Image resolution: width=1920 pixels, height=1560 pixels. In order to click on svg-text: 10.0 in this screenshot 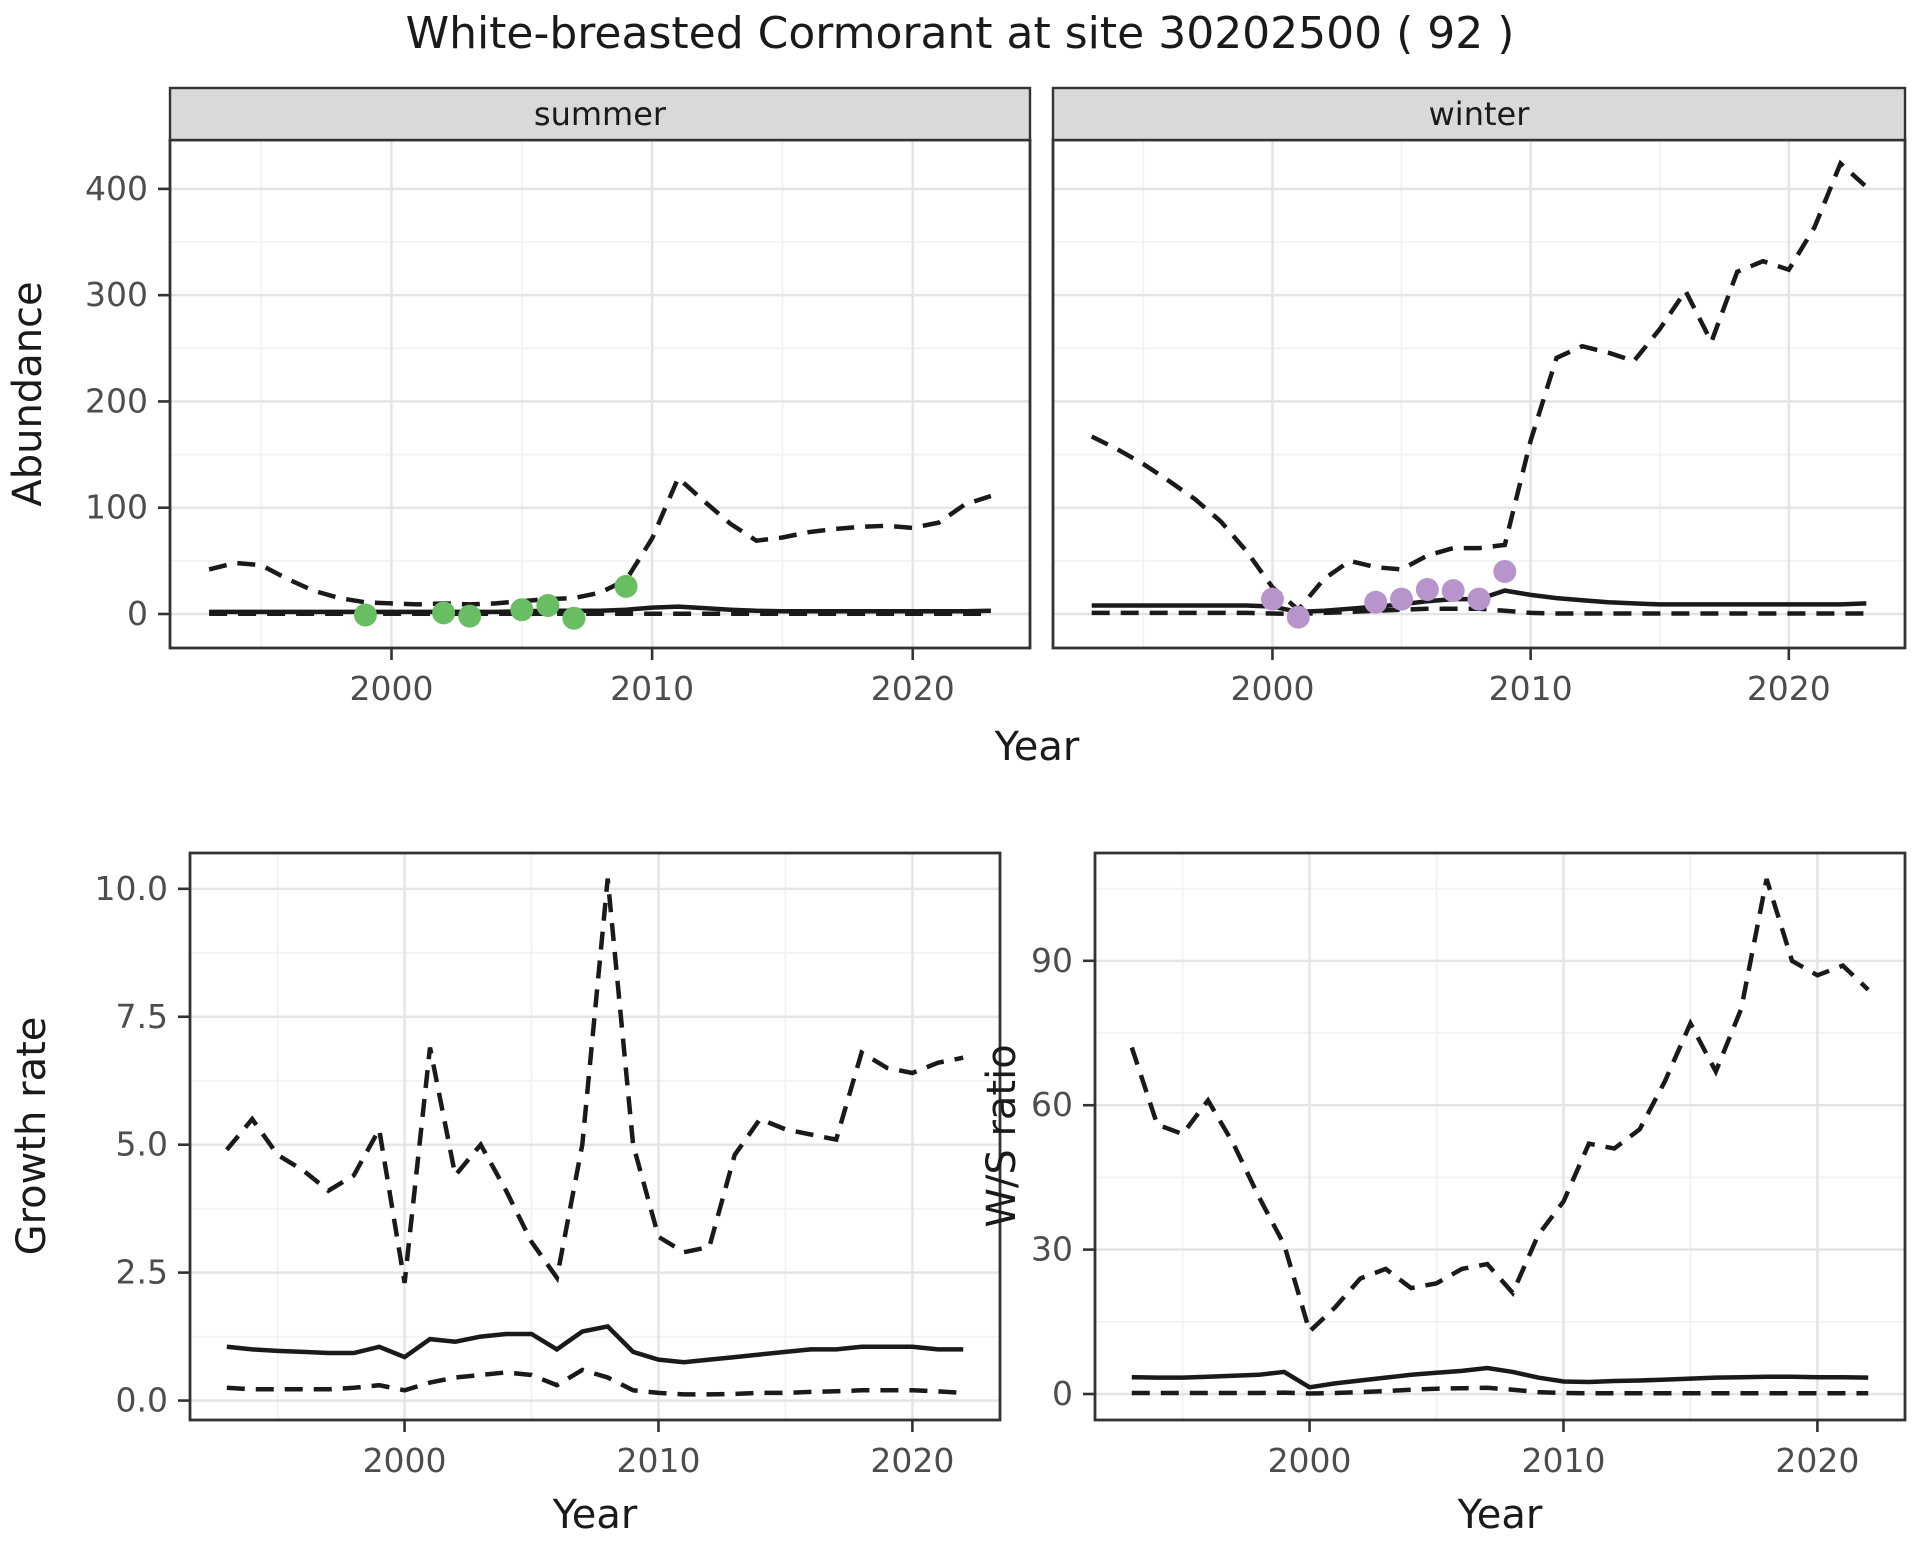, I will do `click(131, 888)`.